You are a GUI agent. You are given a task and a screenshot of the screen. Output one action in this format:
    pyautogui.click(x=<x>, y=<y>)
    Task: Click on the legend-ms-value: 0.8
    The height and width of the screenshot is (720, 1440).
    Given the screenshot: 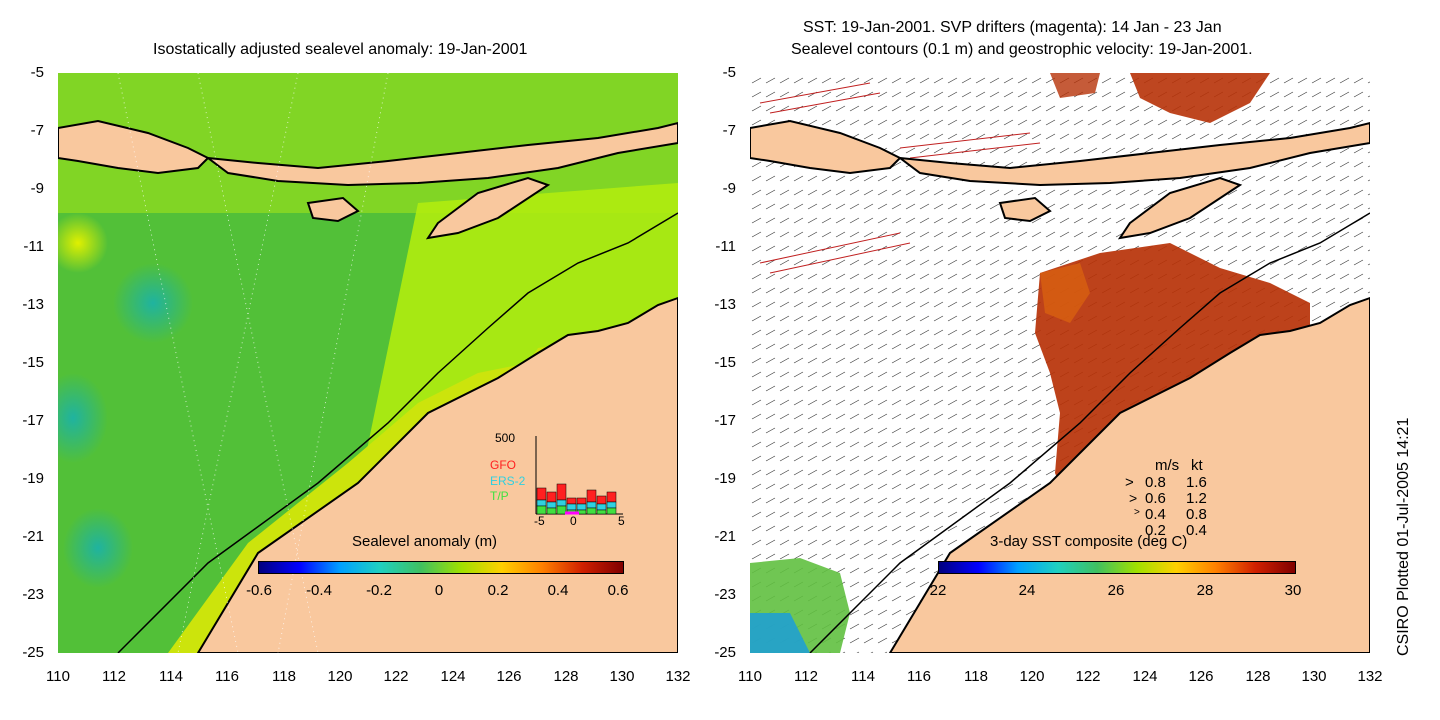 What is the action you would take?
    pyautogui.click(x=1155, y=482)
    